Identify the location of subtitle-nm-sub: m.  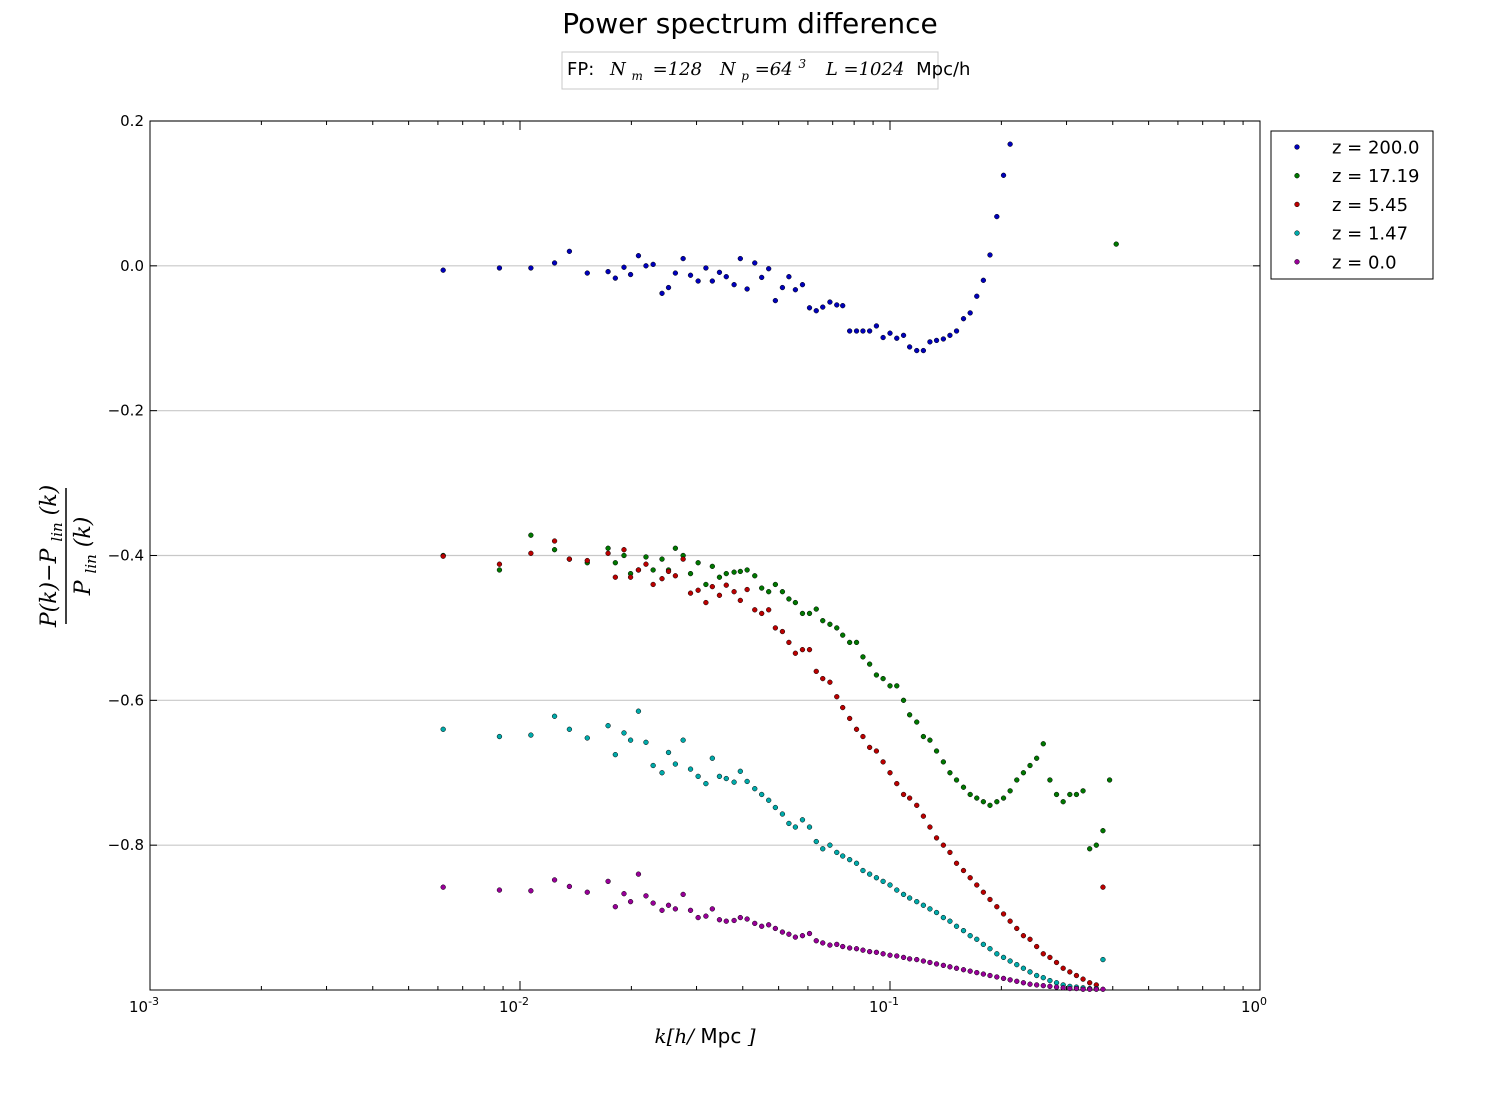
(637, 76).